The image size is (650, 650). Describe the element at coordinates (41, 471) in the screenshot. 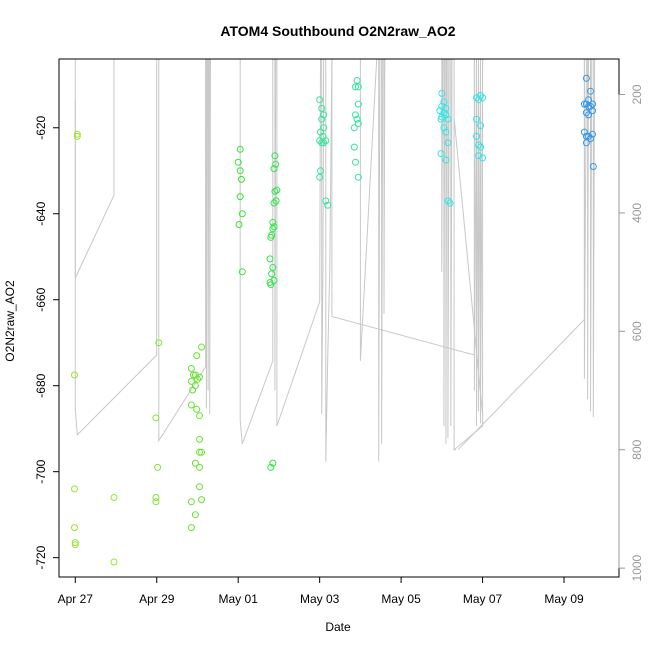

I see `y-tick-label: -700` at that location.